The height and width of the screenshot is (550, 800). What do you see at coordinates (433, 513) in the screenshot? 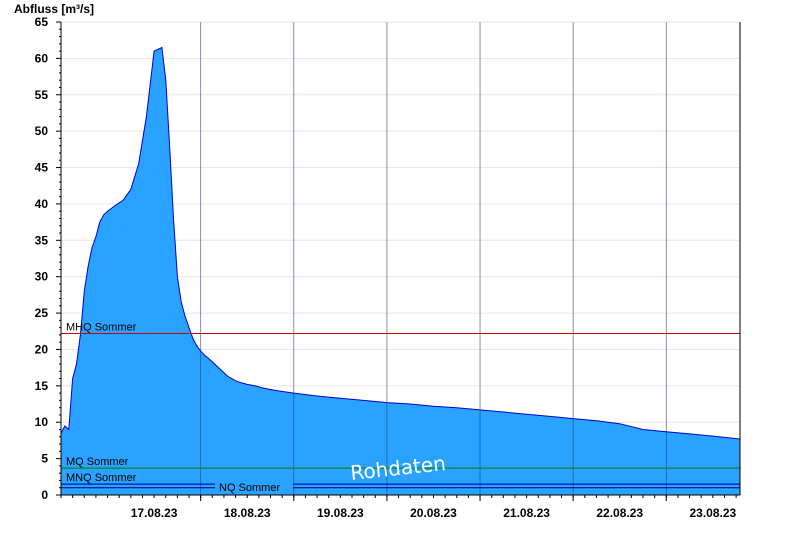
I see `x-tick-label: 20.08.23` at bounding box center [433, 513].